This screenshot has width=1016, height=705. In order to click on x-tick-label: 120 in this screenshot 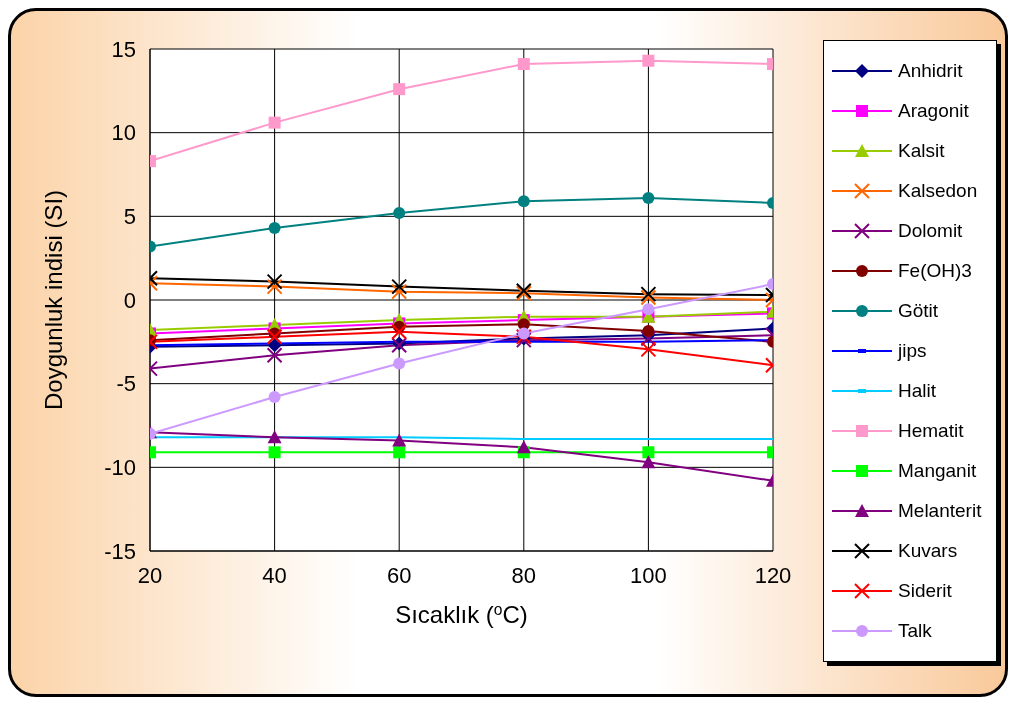, I will do `click(773, 575)`.